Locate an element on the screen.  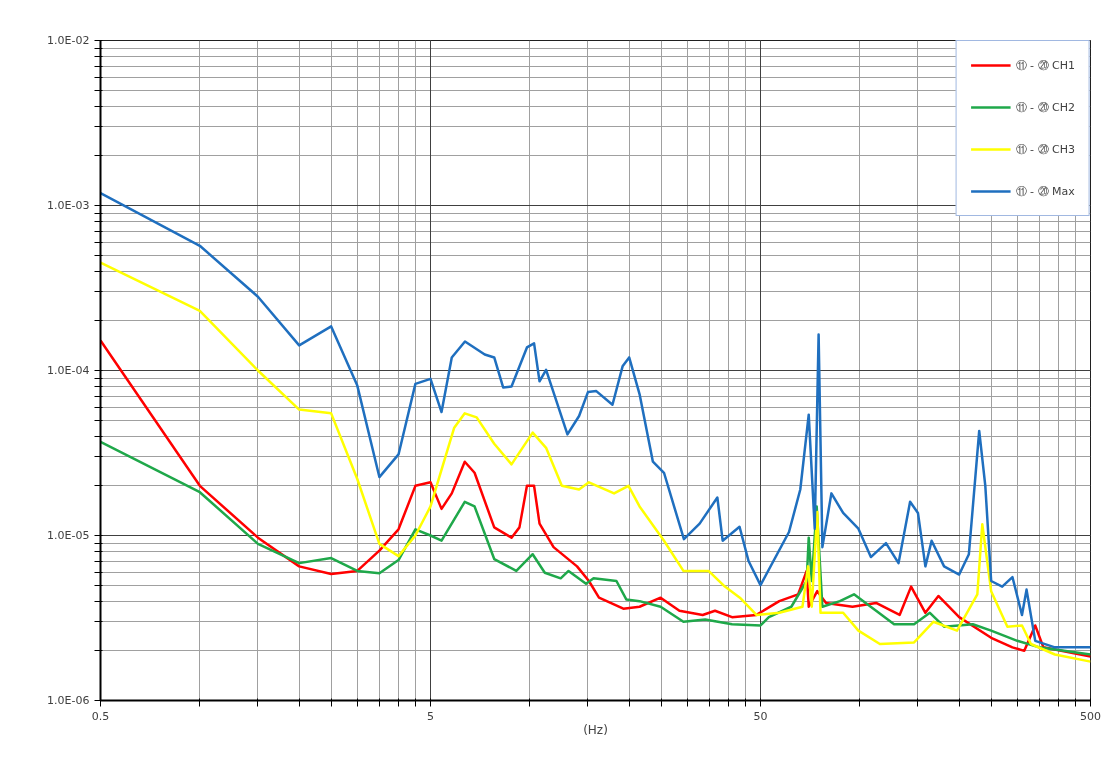
y-tick-label: 1.0E-03 is located at coordinates (68, 205).